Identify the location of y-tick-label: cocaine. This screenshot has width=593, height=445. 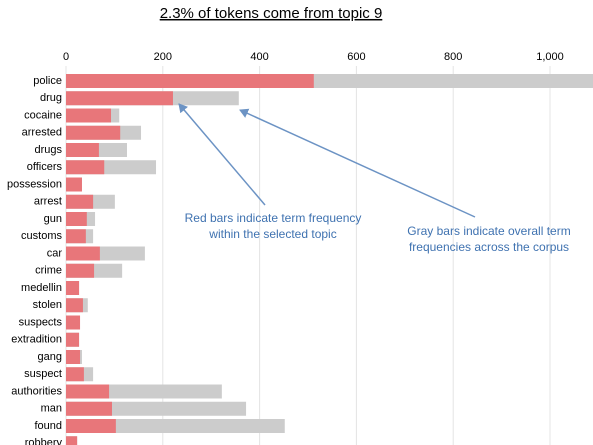
(43, 115).